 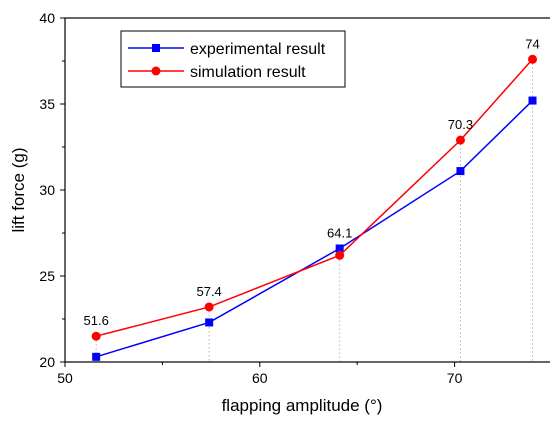 I want to click on x-tick-label: 50, so click(x=65, y=378).